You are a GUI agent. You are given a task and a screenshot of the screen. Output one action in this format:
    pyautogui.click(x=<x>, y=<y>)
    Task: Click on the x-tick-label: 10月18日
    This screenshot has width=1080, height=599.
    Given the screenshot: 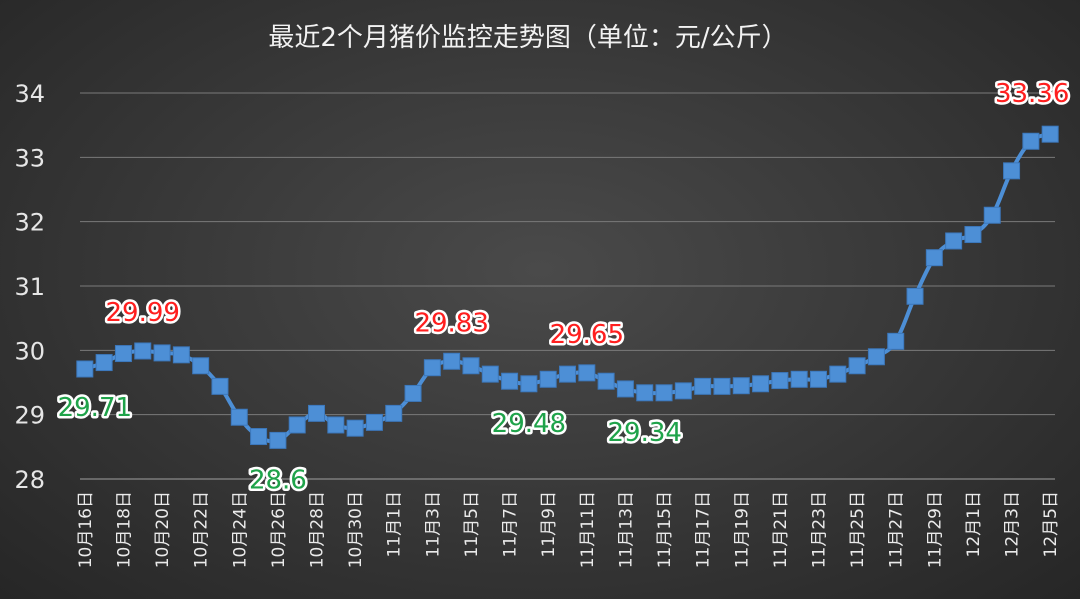 What is the action you would take?
    pyautogui.click(x=124, y=529)
    